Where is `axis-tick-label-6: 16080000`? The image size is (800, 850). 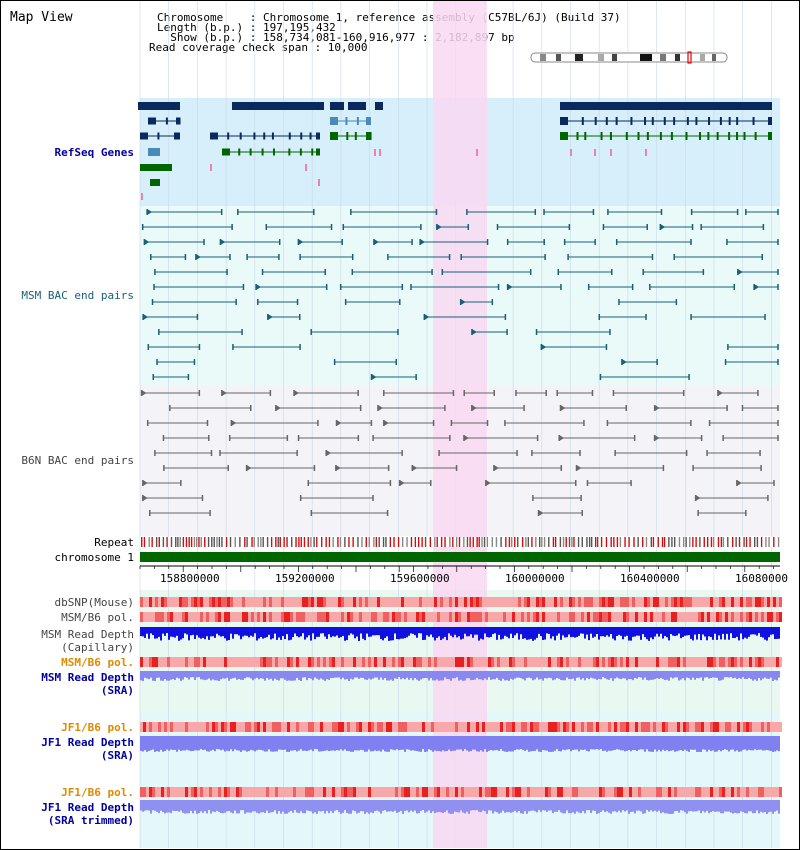
axis-tick-label-6: 16080000 is located at coordinates (761, 578).